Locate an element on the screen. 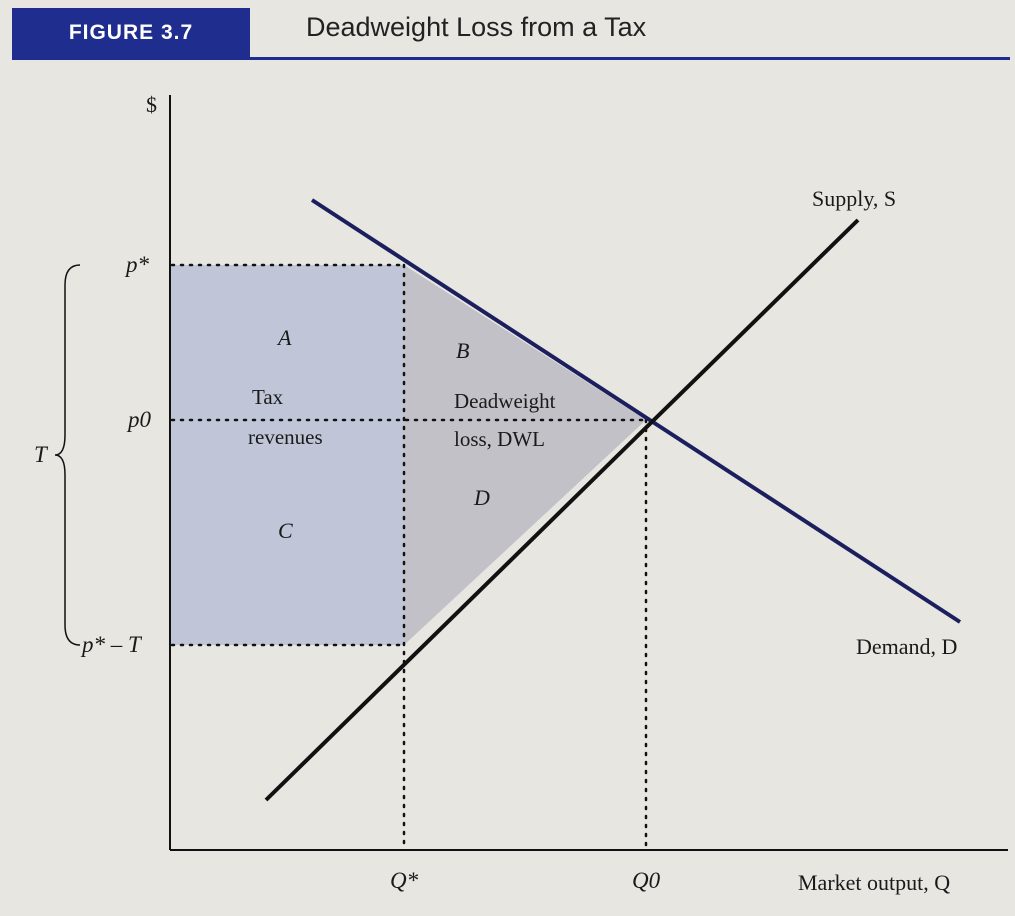  p-star-label: p* is located at coordinates (137, 264).